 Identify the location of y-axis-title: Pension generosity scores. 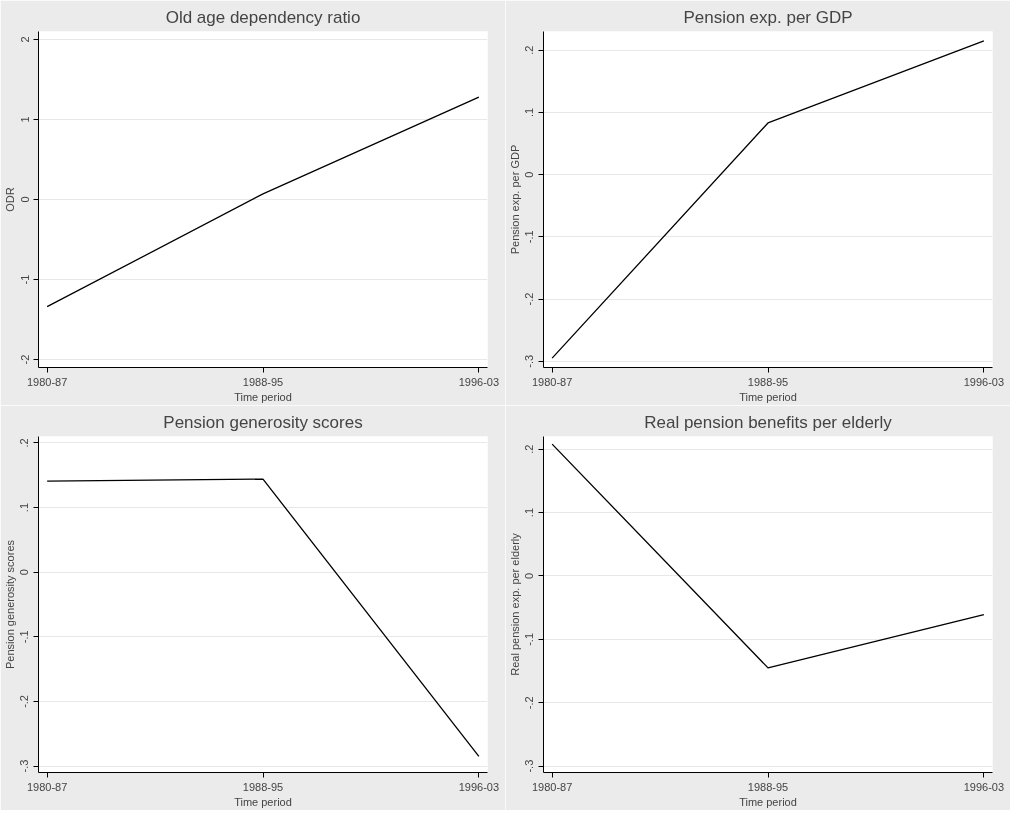
(9, 604).